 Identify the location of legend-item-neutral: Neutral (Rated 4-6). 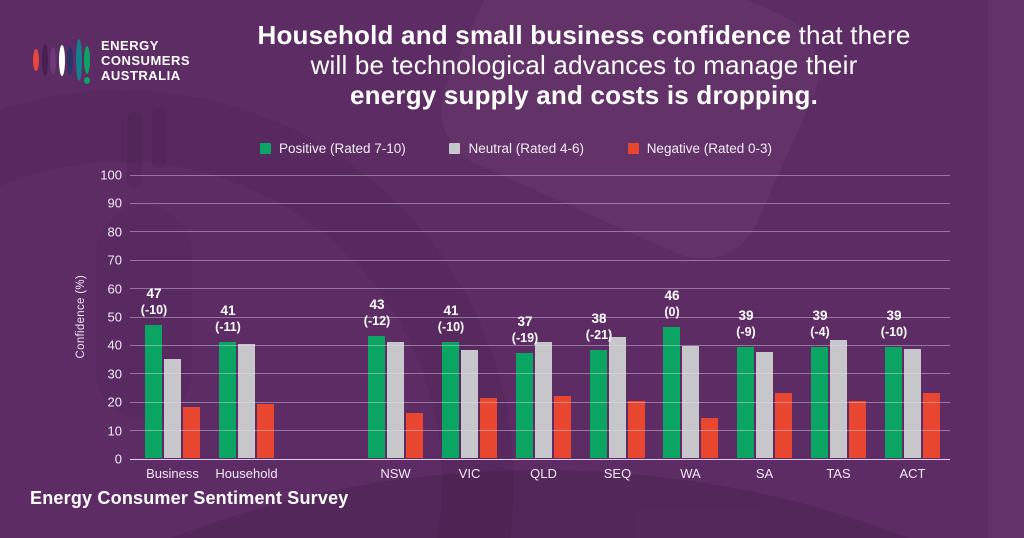
(516, 148).